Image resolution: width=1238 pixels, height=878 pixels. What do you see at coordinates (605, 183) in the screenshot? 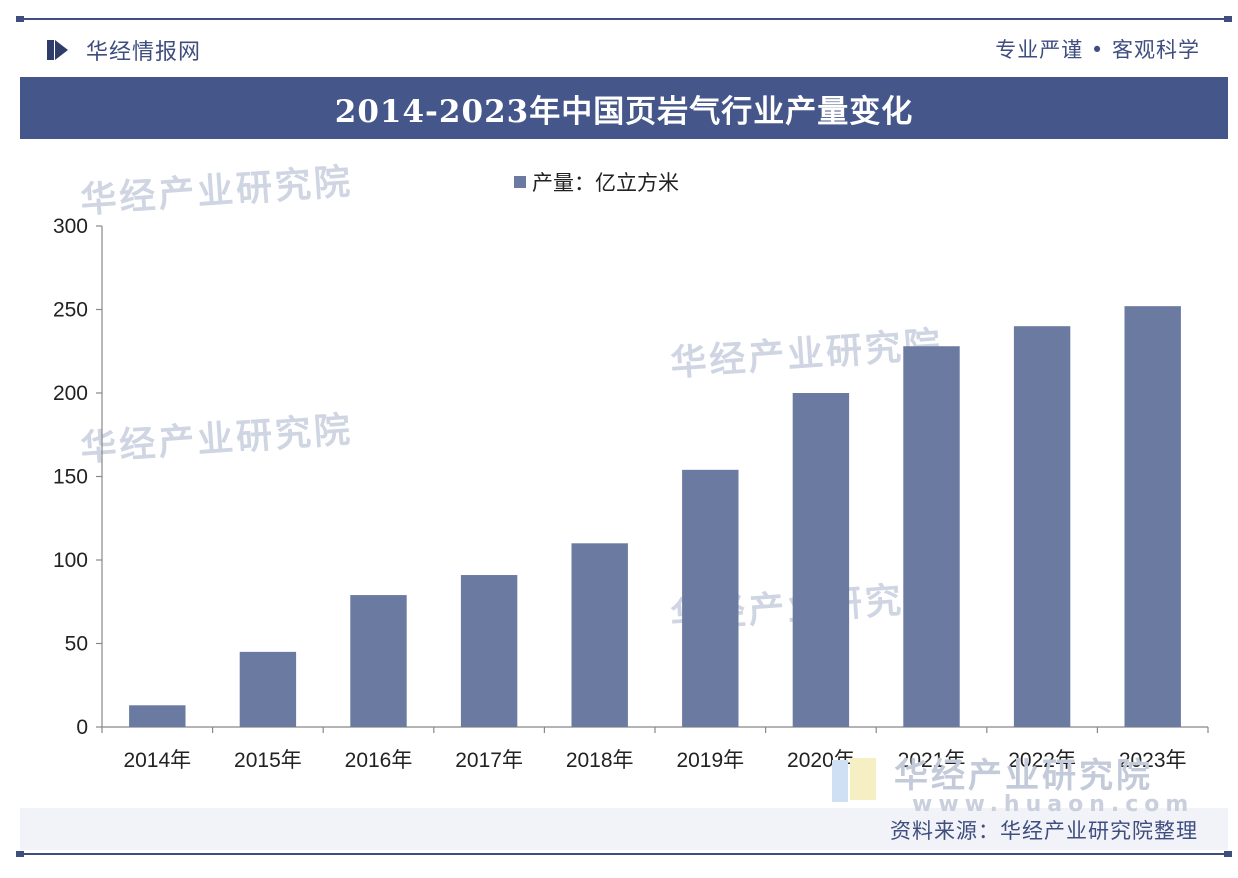
I see `legend-label: 产量：亿立方米` at bounding box center [605, 183].